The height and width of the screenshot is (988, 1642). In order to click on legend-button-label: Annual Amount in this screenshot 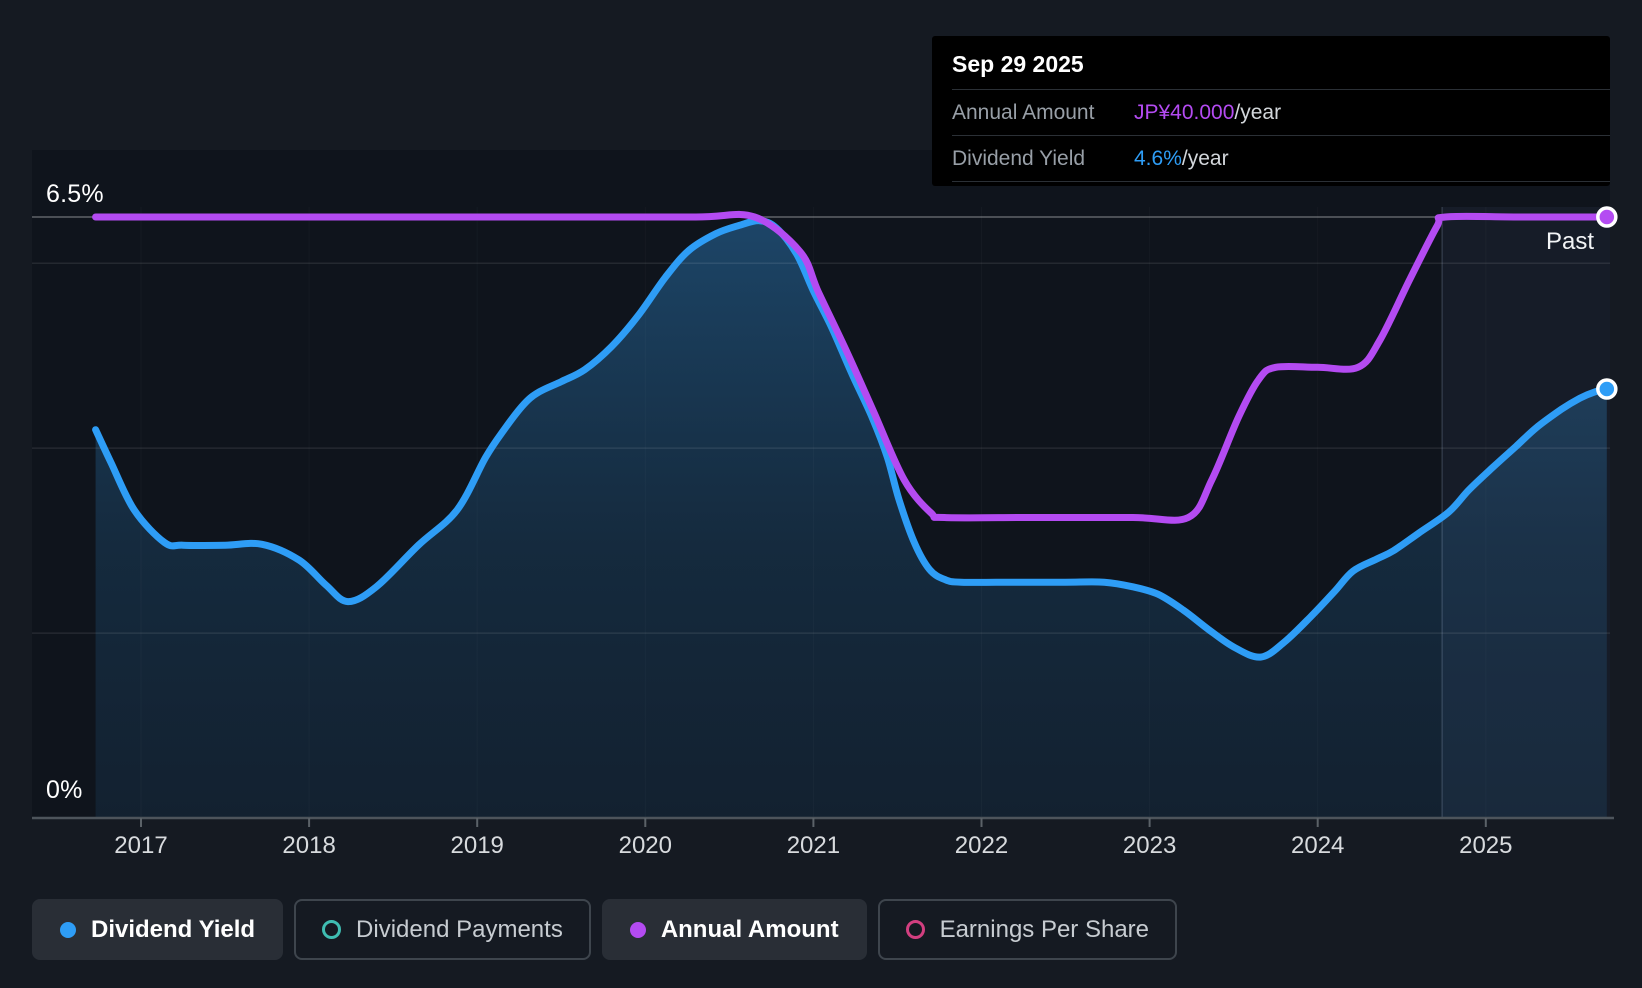, I will do `click(749, 929)`.